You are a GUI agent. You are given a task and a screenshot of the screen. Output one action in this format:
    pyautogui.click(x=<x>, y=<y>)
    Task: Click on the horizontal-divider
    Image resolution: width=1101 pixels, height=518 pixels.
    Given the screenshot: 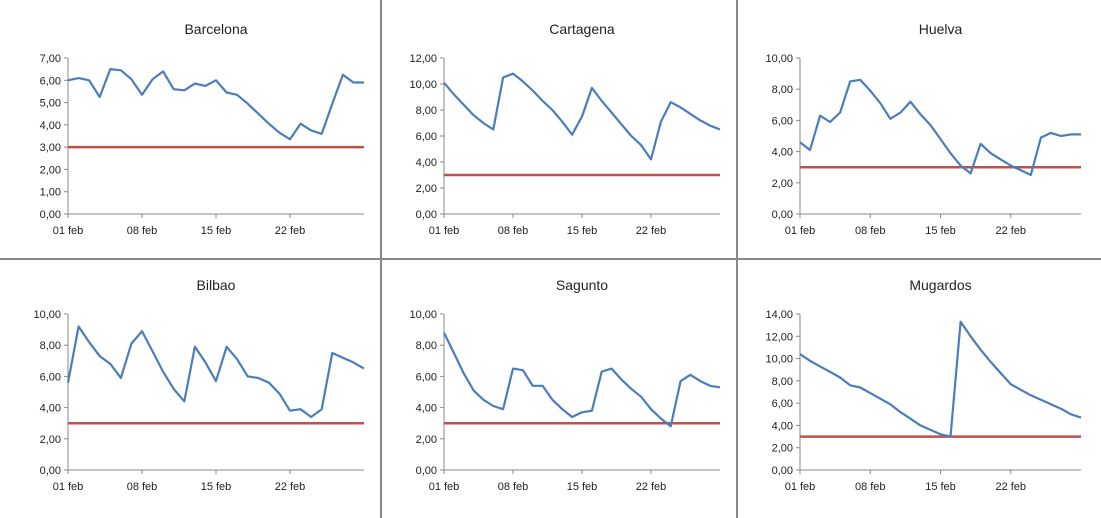 What is the action you would take?
    pyautogui.click(x=550, y=259)
    